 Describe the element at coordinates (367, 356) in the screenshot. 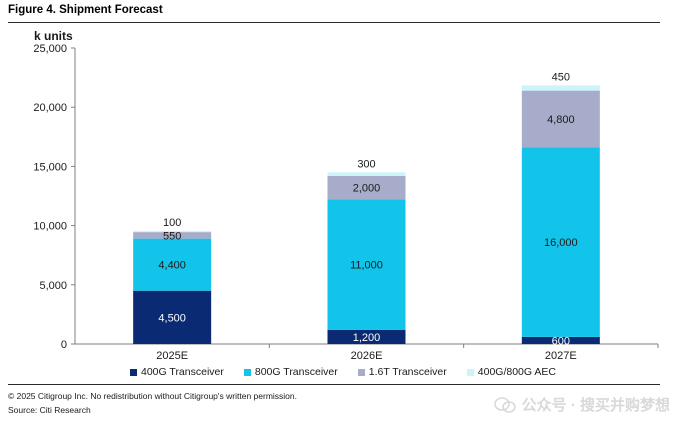

I see `x-tick-label: 2026E` at that location.